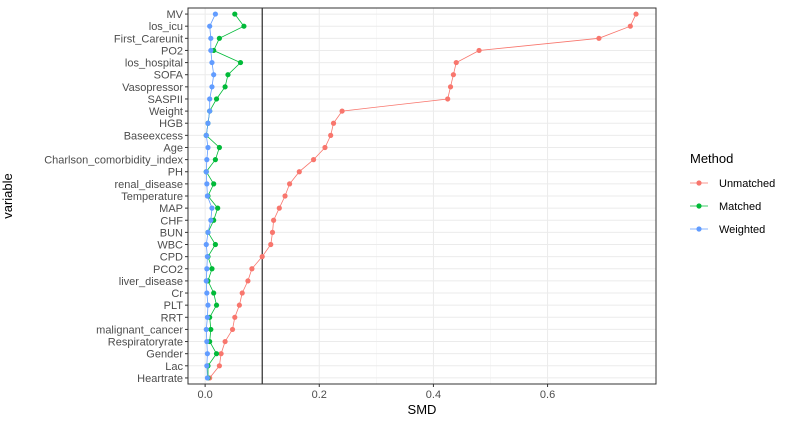 This screenshot has height=426, width=798. I want to click on data-point-weighted-vasopressor, so click(212, 87).